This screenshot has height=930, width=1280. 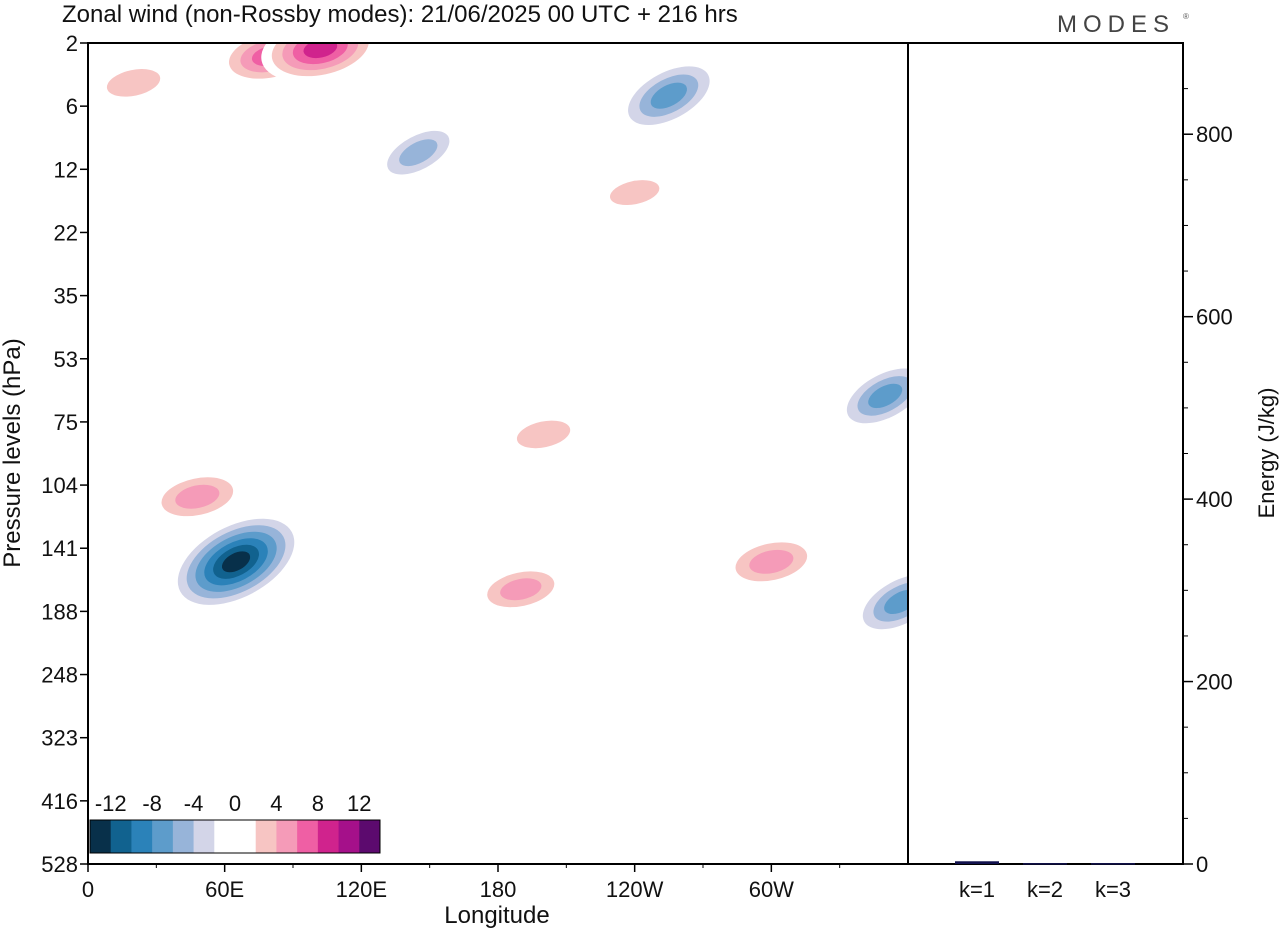 What do you see at coordinates (88, 889) in the screenshot?
I see `x-tick-label: 0` at bounding box center [88, 889].